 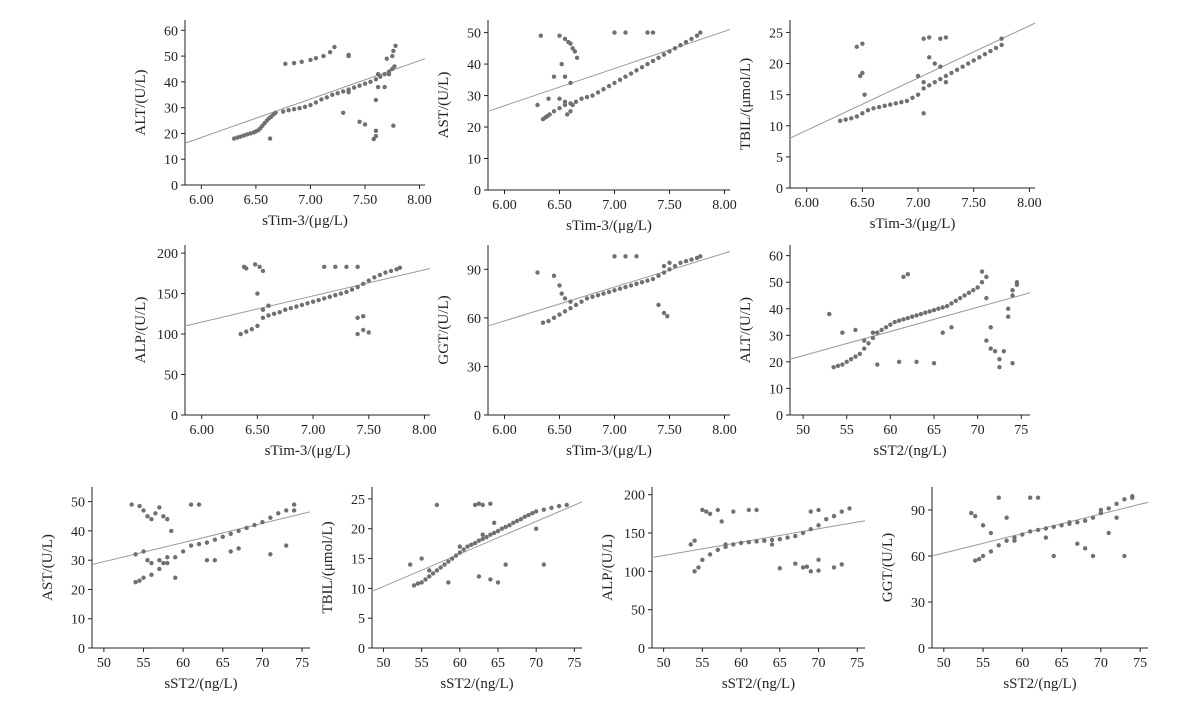 What do you see at coordinates (776, 389) in the screenshot?
I see `y-tick-label: 10` at bounding box center [776, 389].